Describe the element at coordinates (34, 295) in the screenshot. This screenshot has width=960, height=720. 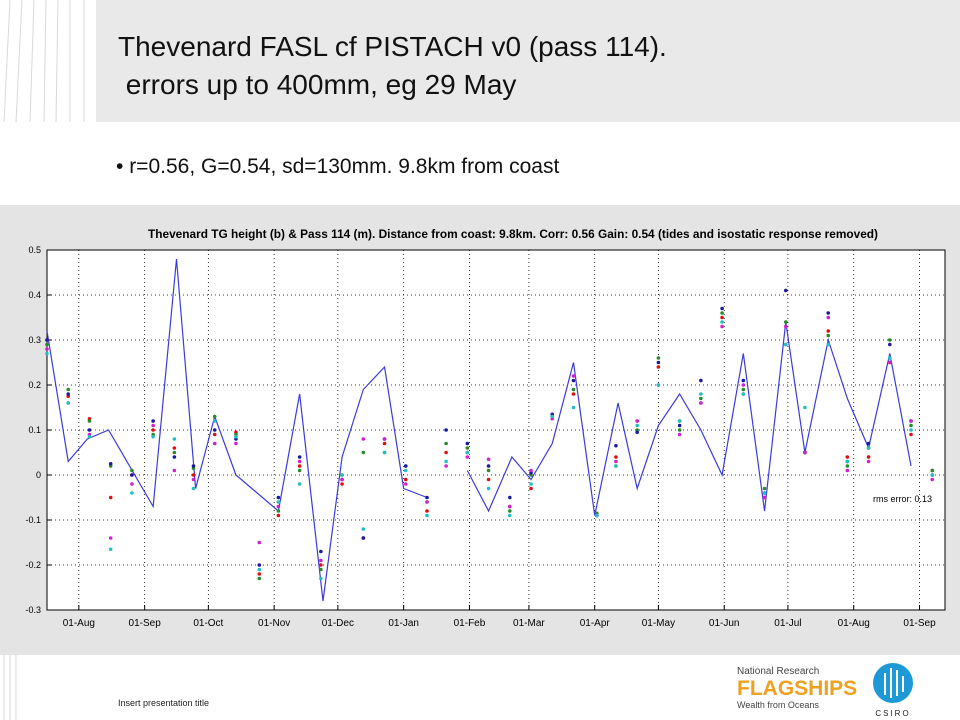
I see `y-tick-label: 0.4` at that location.